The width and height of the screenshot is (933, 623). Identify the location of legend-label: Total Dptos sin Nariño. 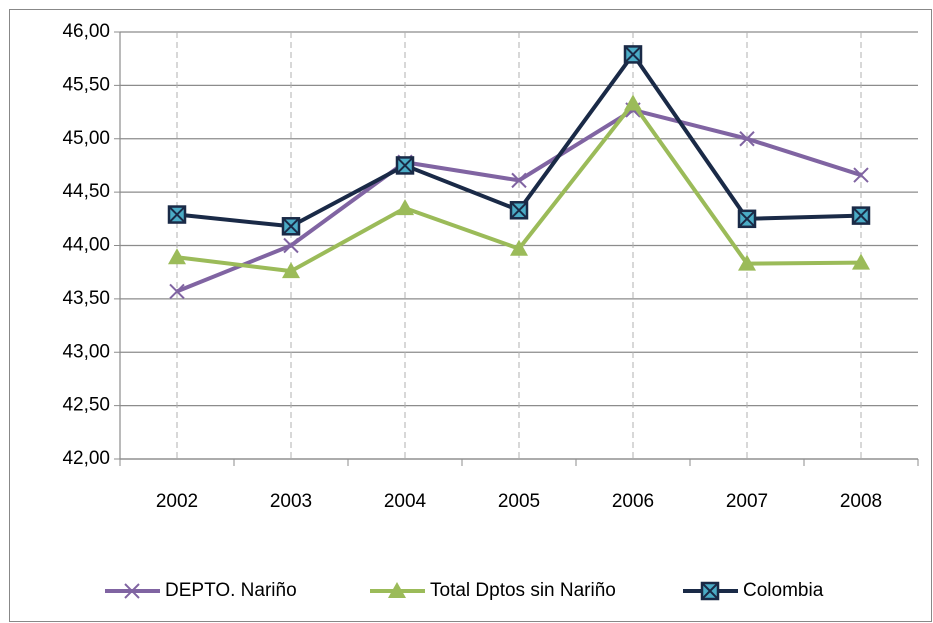
(523, 590).